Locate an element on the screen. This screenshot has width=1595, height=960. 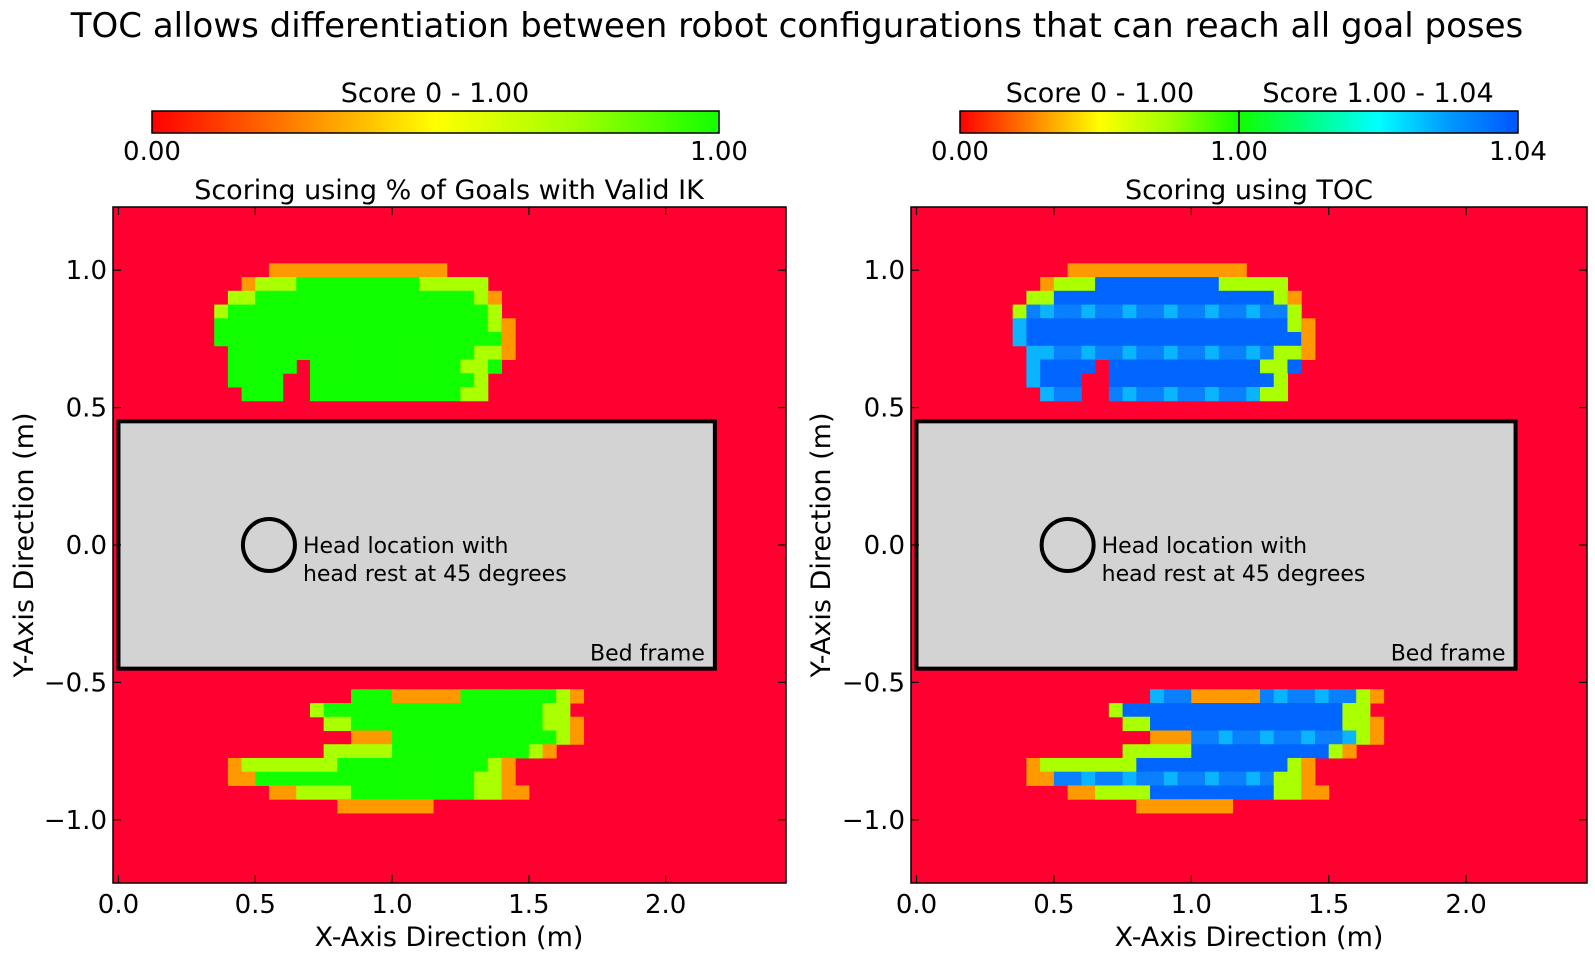
right-head-annotation-line1: Head location with is located at coordinates (1204, 546).